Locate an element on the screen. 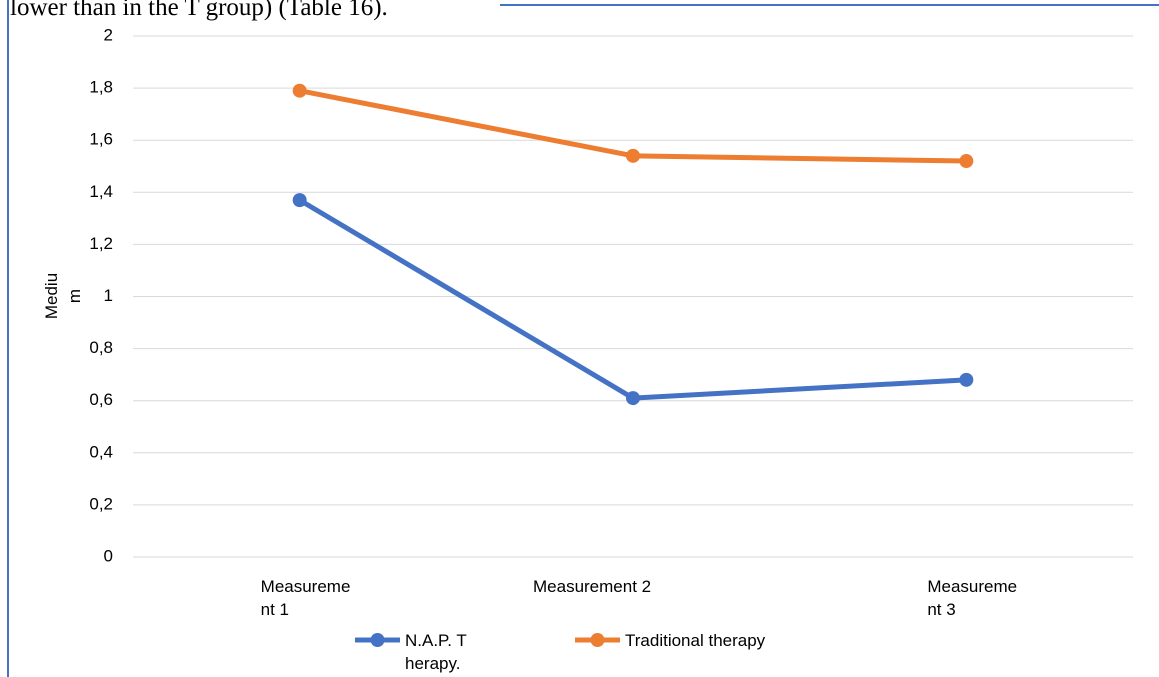 This screenshot has height=677, width=1159. y-tick-label: 0,2 is located at coordinates (101, 503).